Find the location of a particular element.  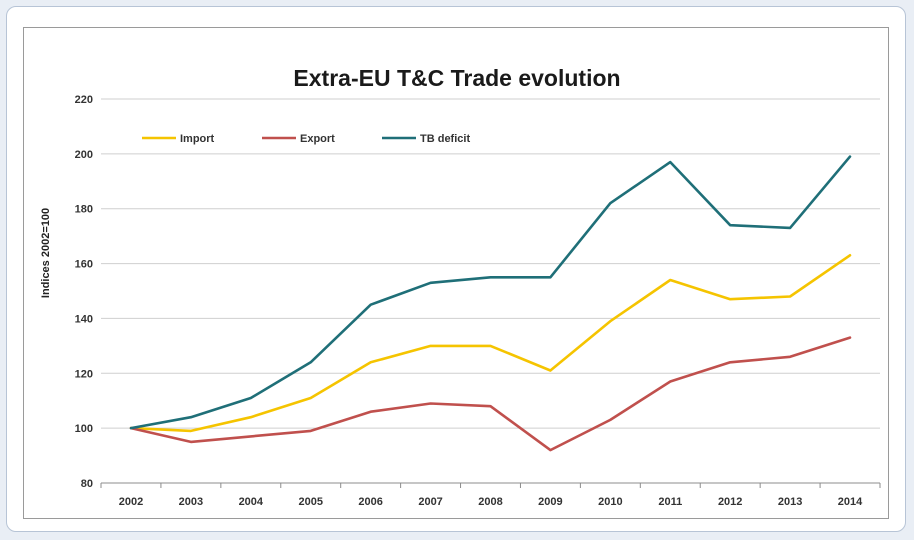

legend-label-export: Export is located at coordinates (317, 139).